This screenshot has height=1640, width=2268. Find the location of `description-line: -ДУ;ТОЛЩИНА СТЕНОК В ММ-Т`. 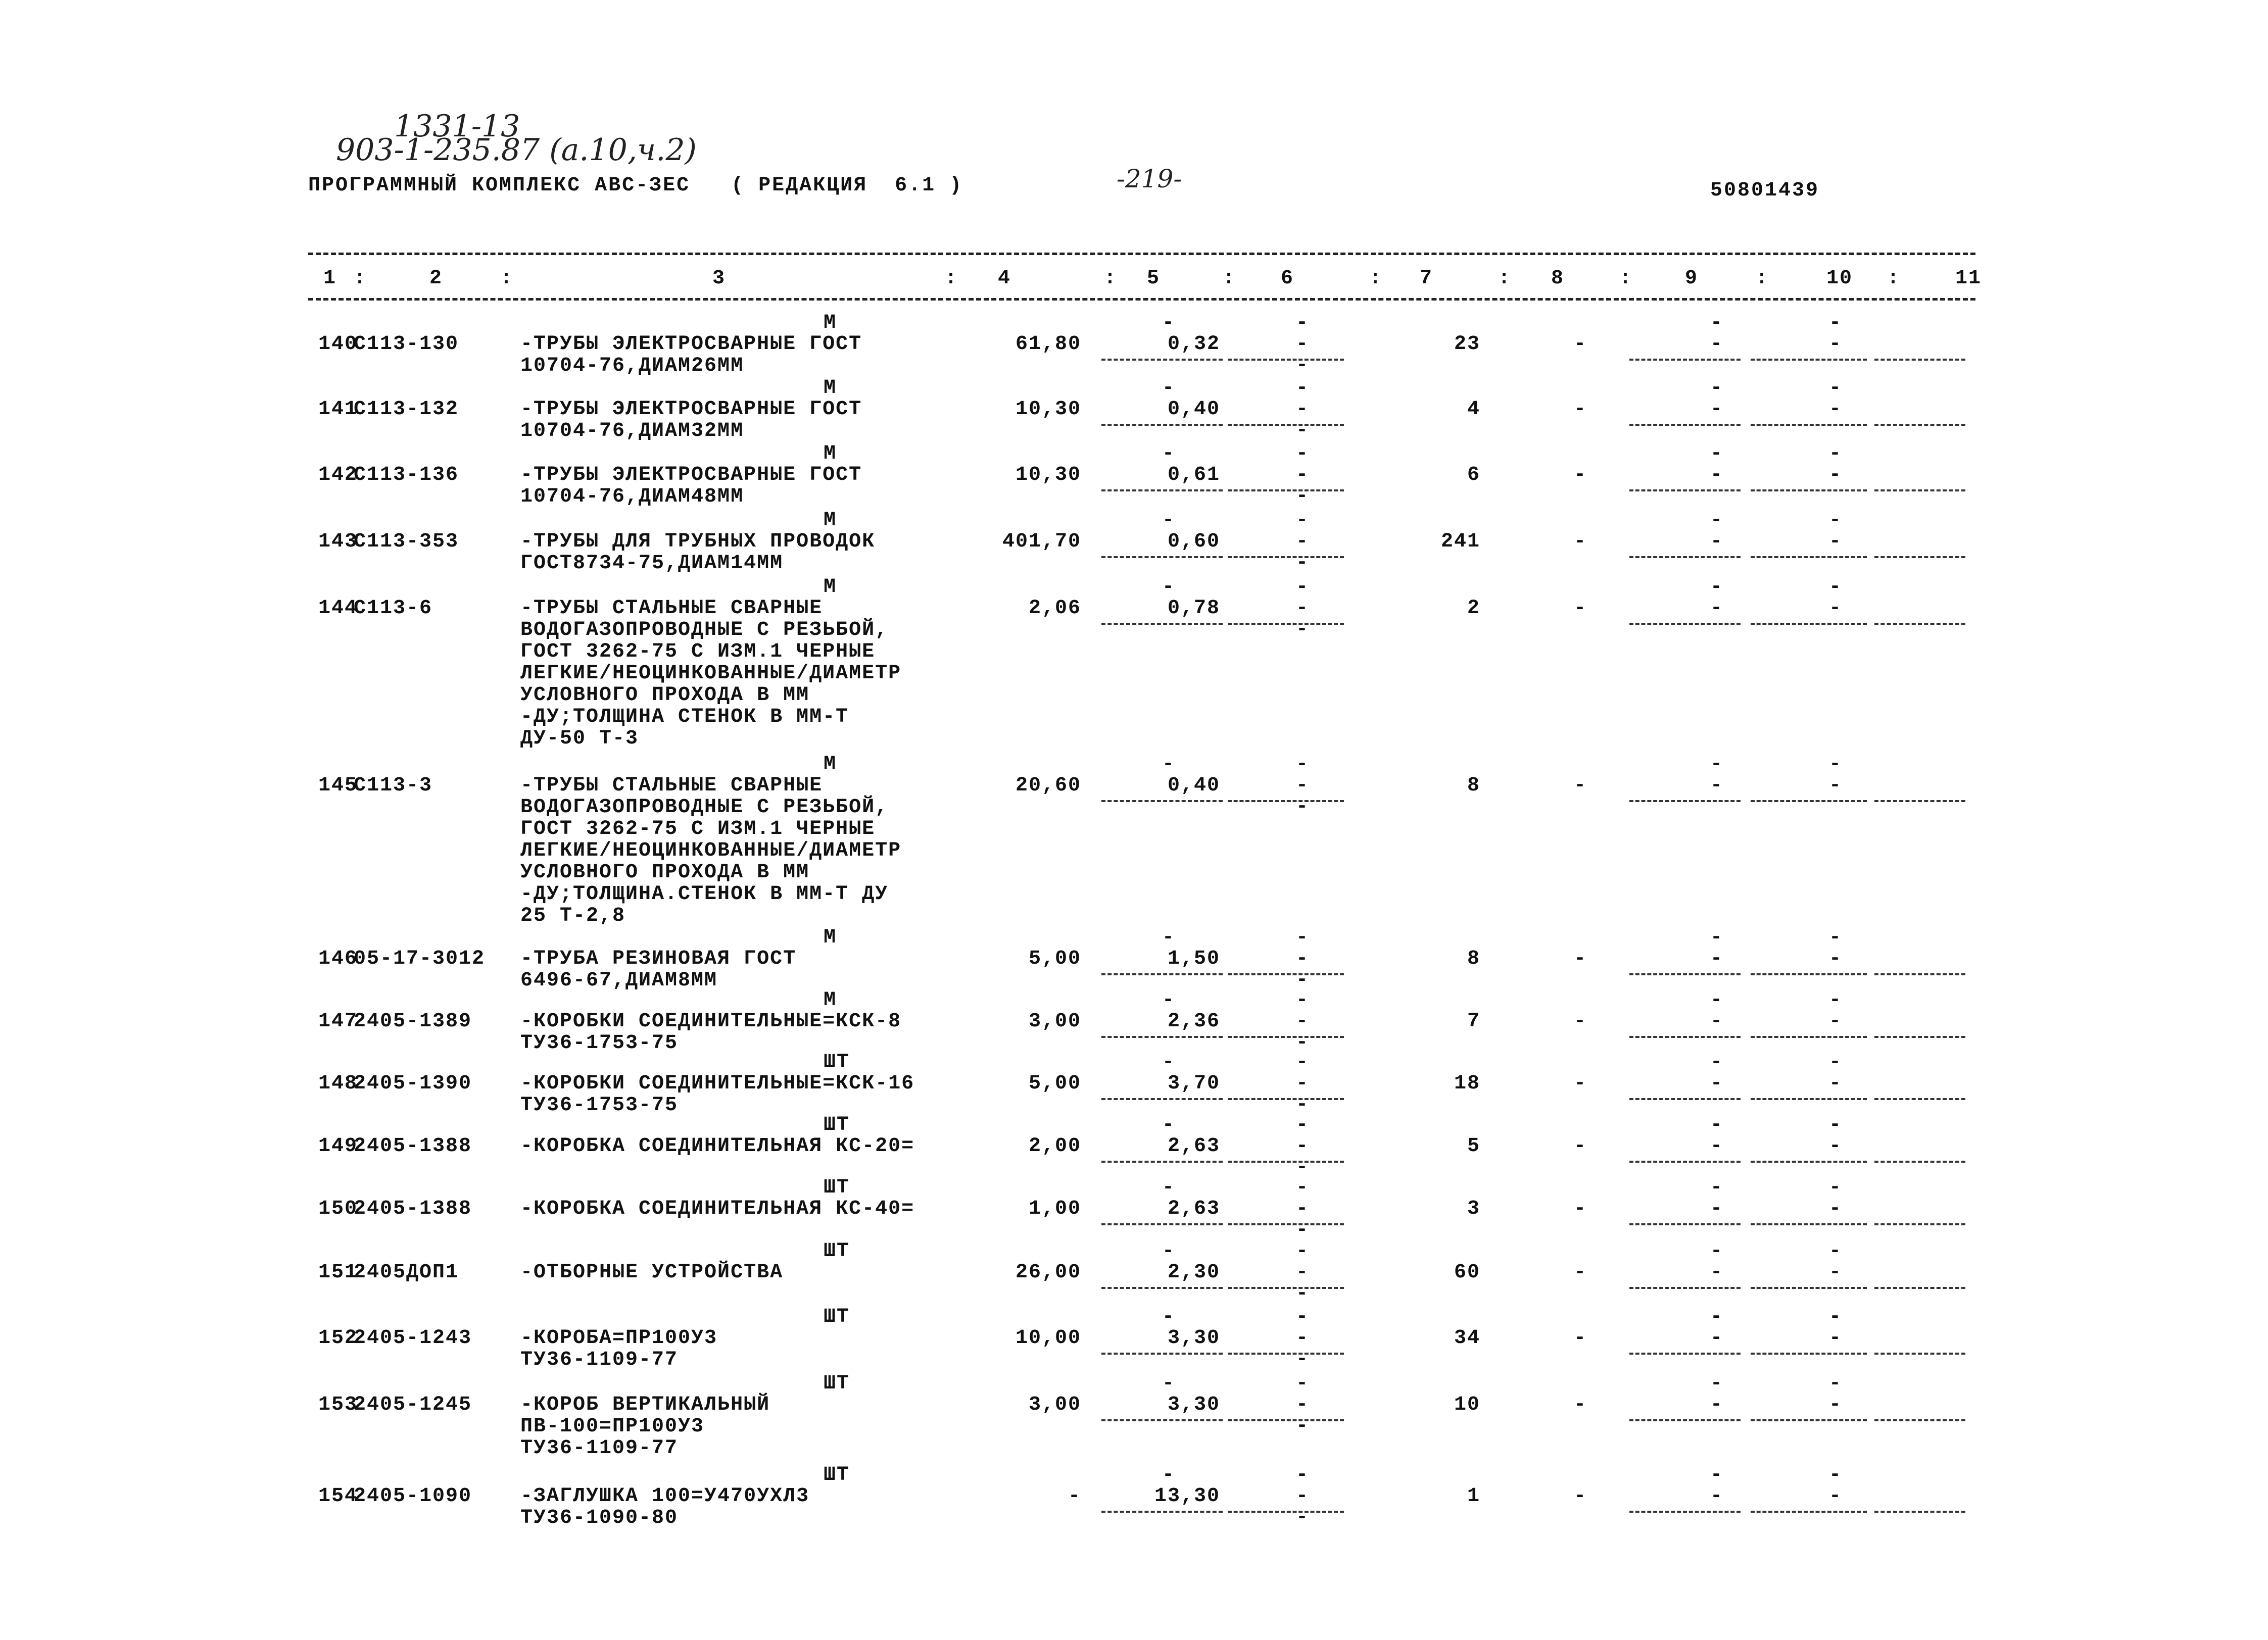

description-line: -ДУ;ТОЛЩИНА СТЕНОК В ММ-Т is located at coordinates (684, 717).